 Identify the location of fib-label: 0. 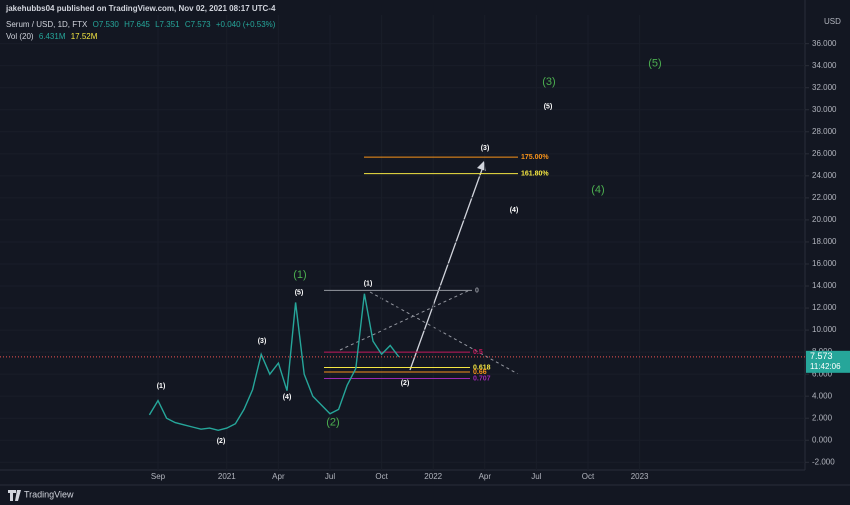
(477, 290).